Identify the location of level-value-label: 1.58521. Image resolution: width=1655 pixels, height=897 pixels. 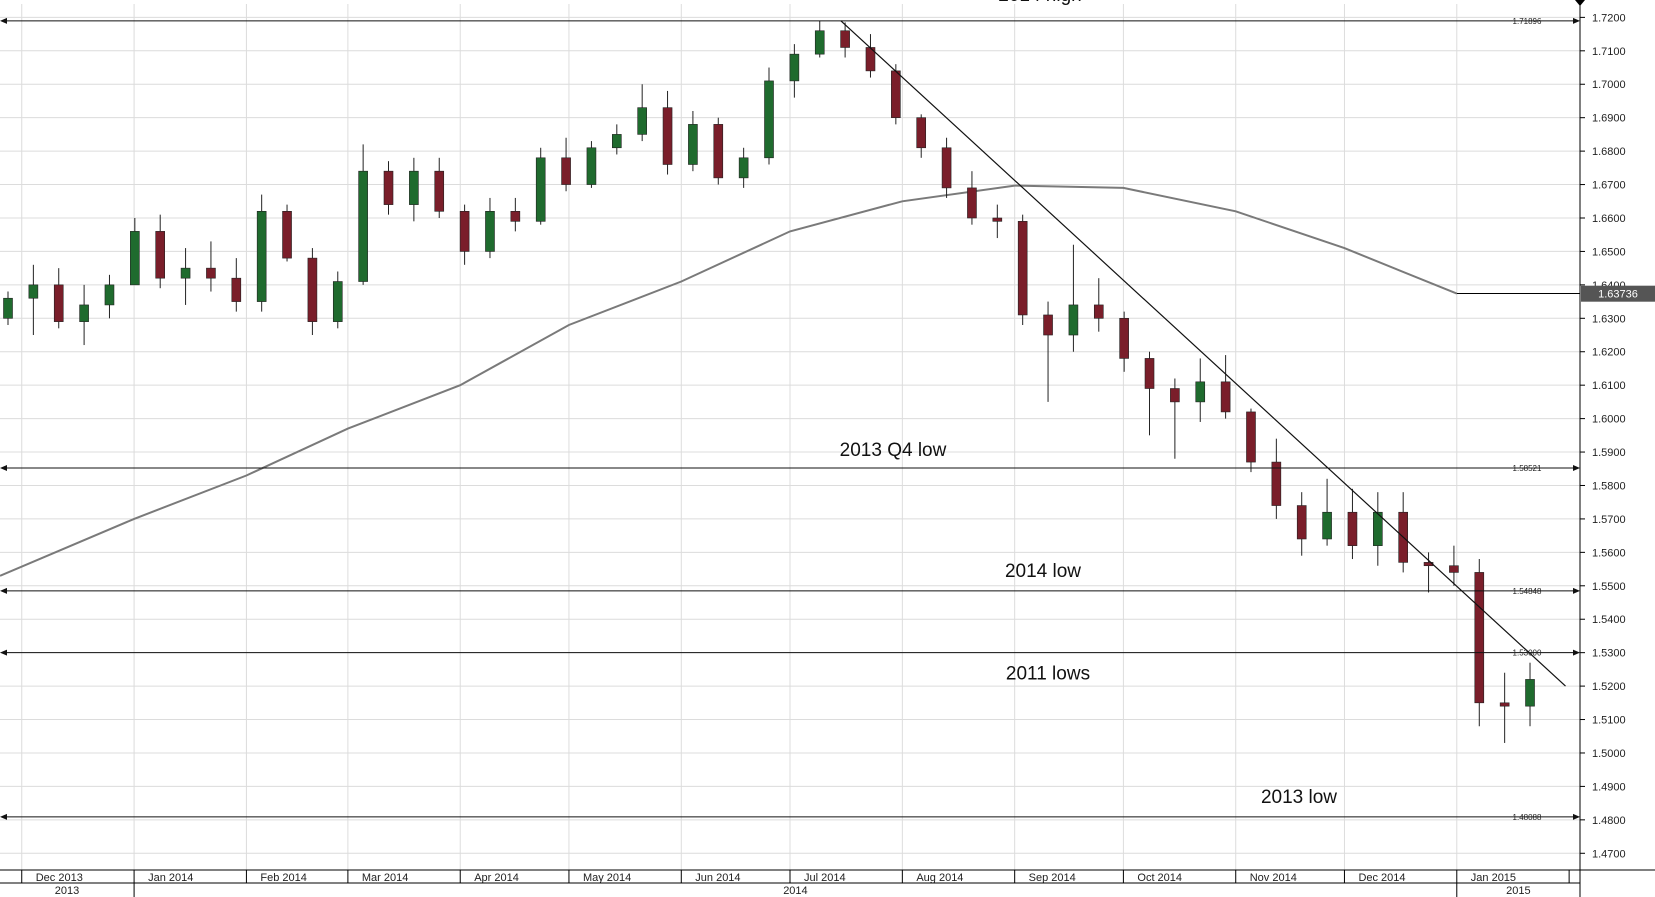
(1527, 468).